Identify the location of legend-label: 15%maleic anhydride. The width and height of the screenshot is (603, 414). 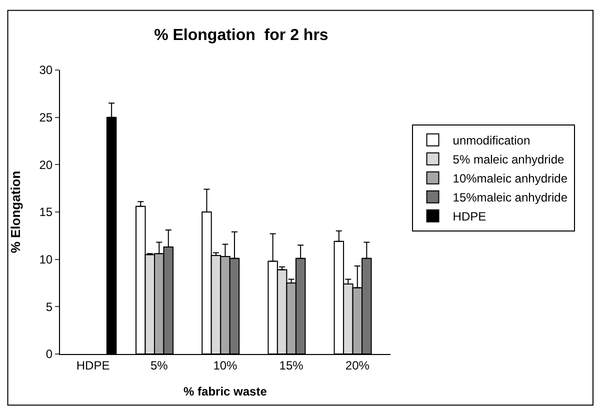
(510, 197).